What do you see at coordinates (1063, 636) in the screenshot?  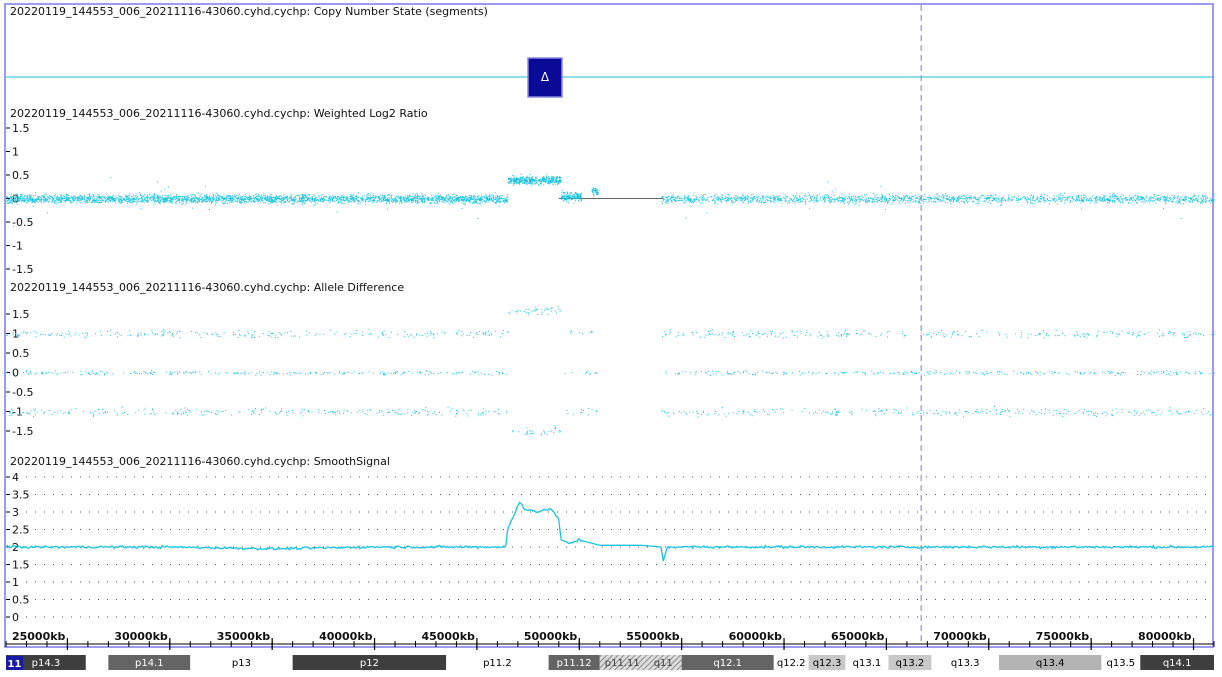 I see `x-tick-label: 75000kb` at bounding box center [1063, 636].